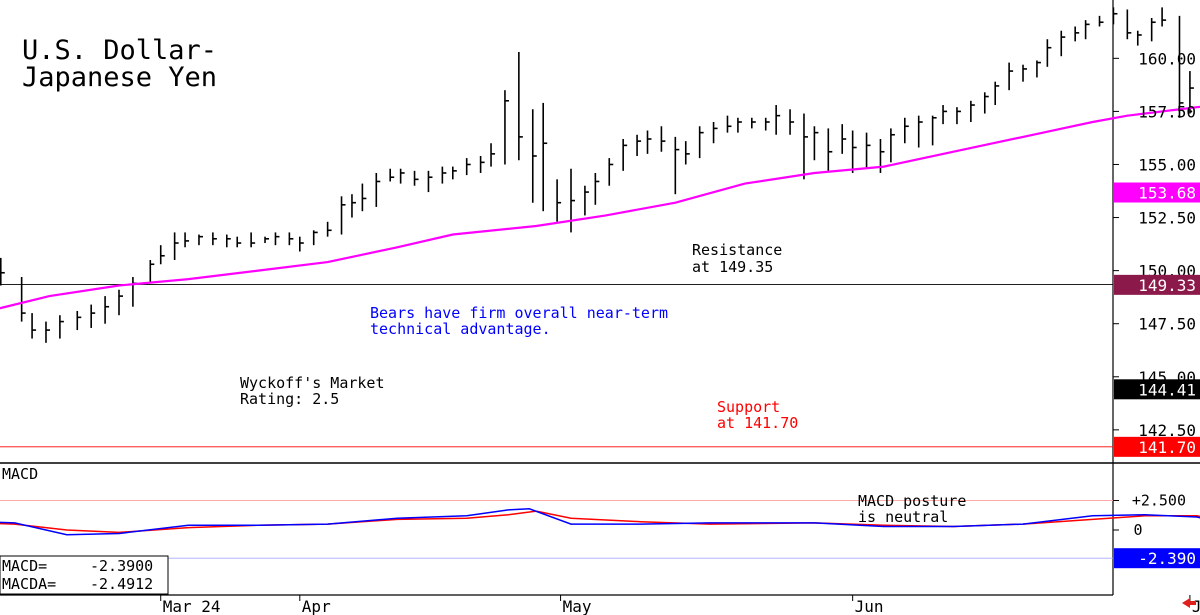  Describe the element at coordinates (121, 584) in the screenshot. I see `macda-readout-value: -2.4912` at that location.